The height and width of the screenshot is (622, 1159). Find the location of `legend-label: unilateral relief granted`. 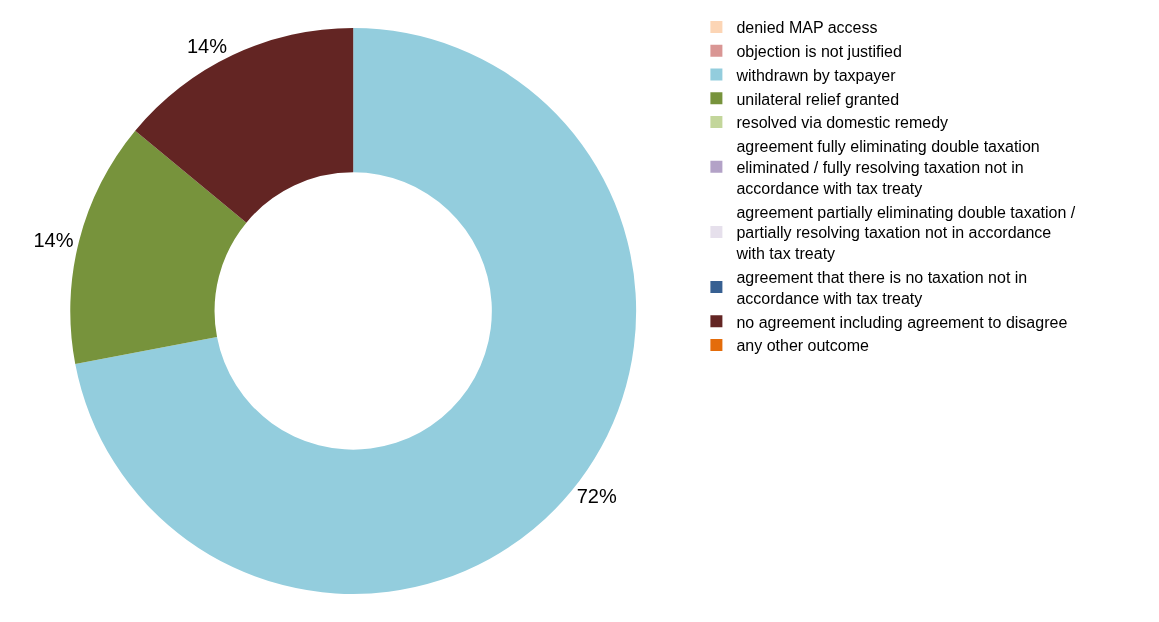

legend-label: unilateral relief granted is located at coordinates (818, 99).